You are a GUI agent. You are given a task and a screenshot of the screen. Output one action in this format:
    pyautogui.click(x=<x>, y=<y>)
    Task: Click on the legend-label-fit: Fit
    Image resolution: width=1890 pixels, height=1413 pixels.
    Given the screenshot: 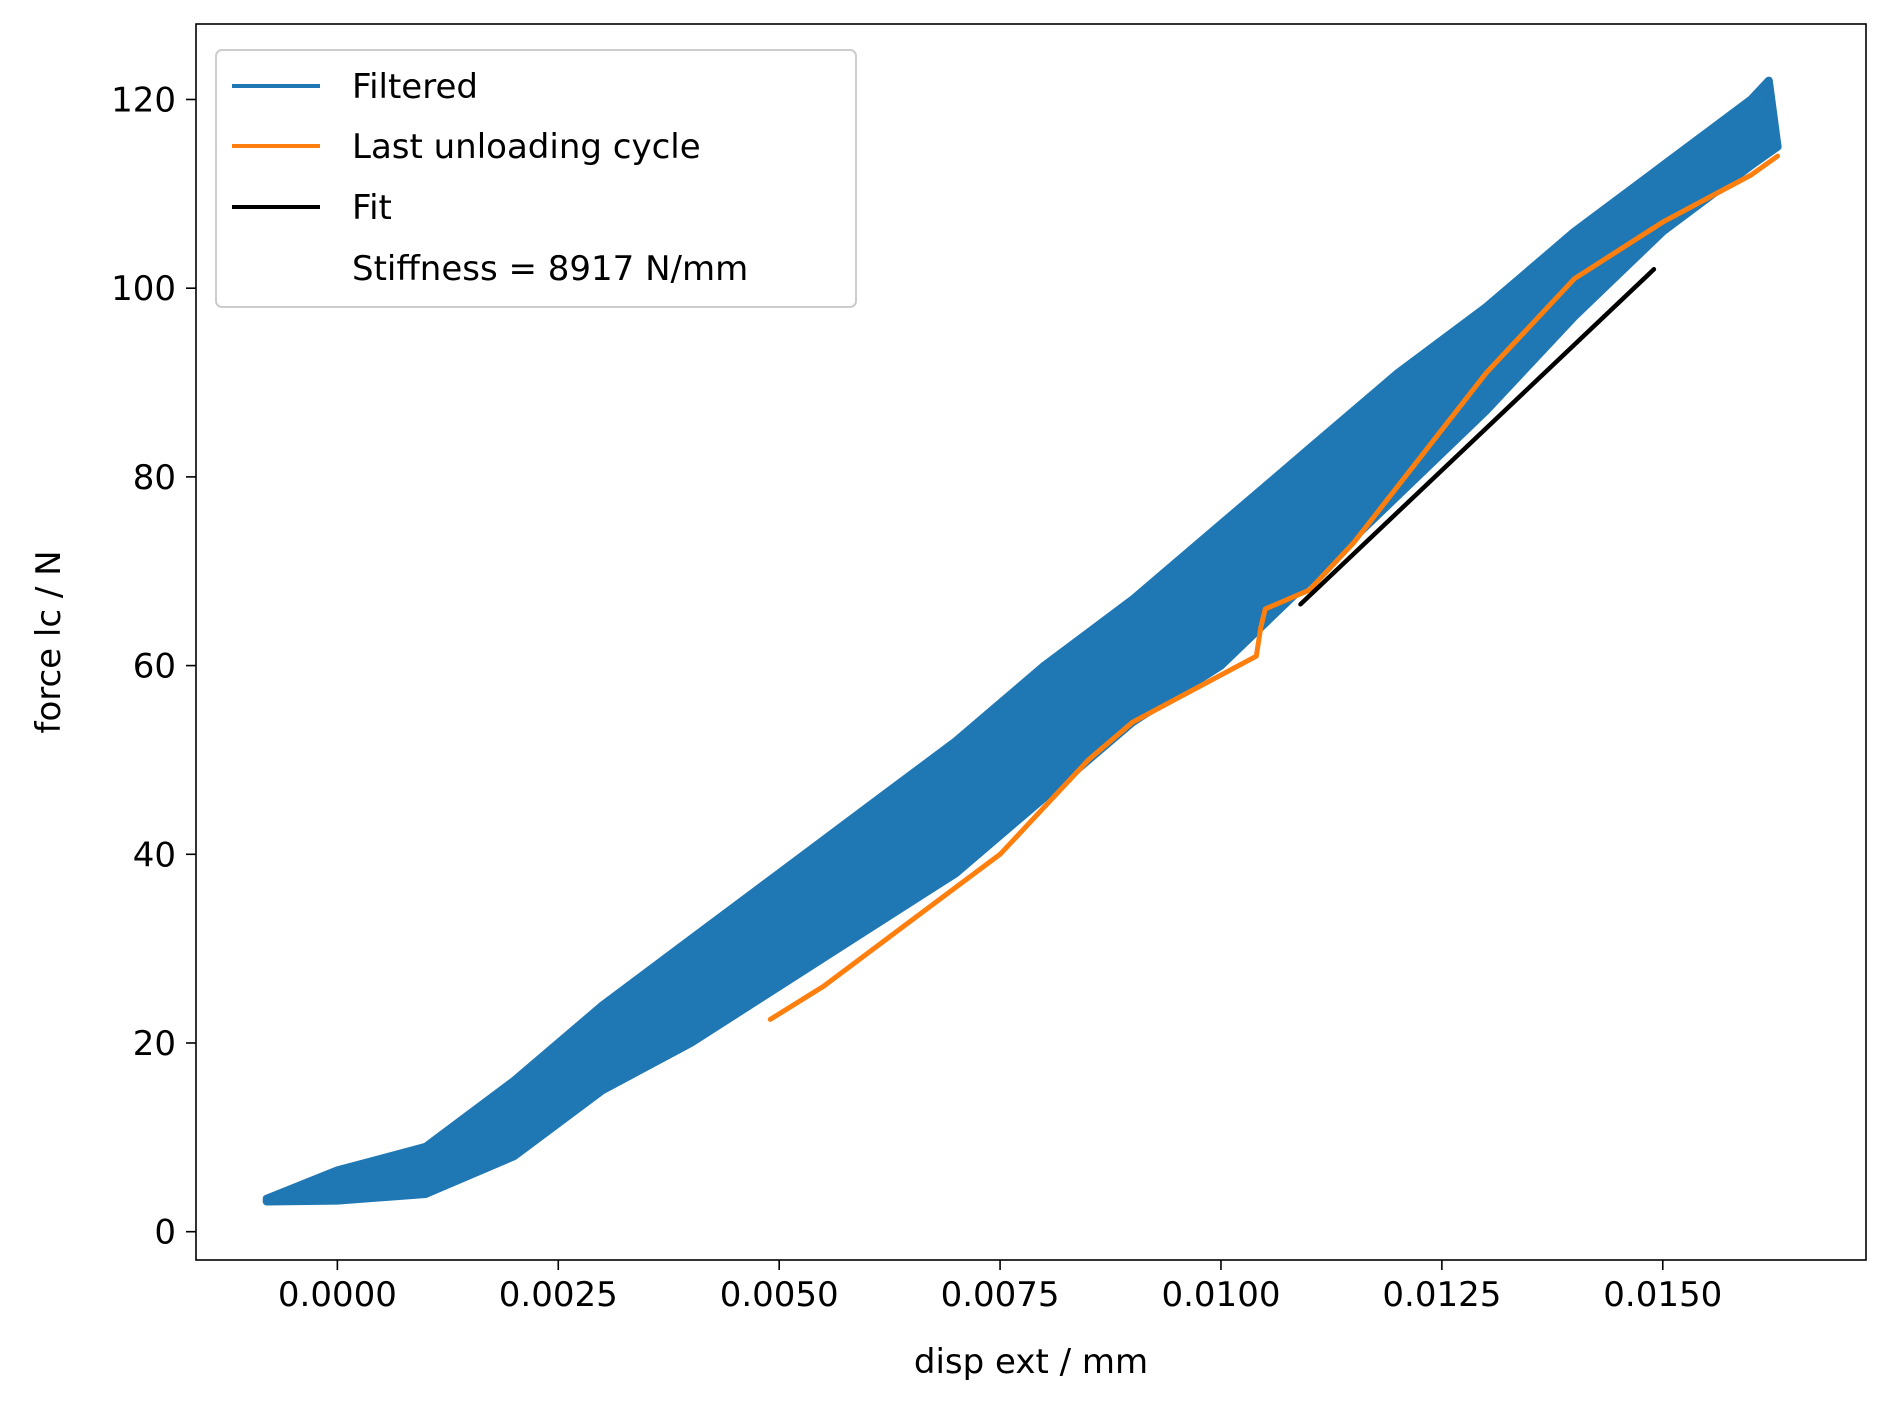 What is the action you would take?
    pyautogui.click(x=372, y=208)
    